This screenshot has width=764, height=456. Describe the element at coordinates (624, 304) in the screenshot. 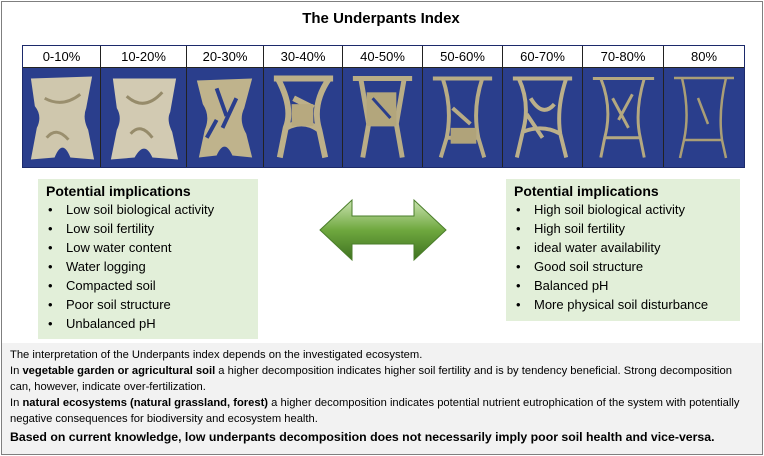

I see `list-item: More physical soil disturbance` at that location.